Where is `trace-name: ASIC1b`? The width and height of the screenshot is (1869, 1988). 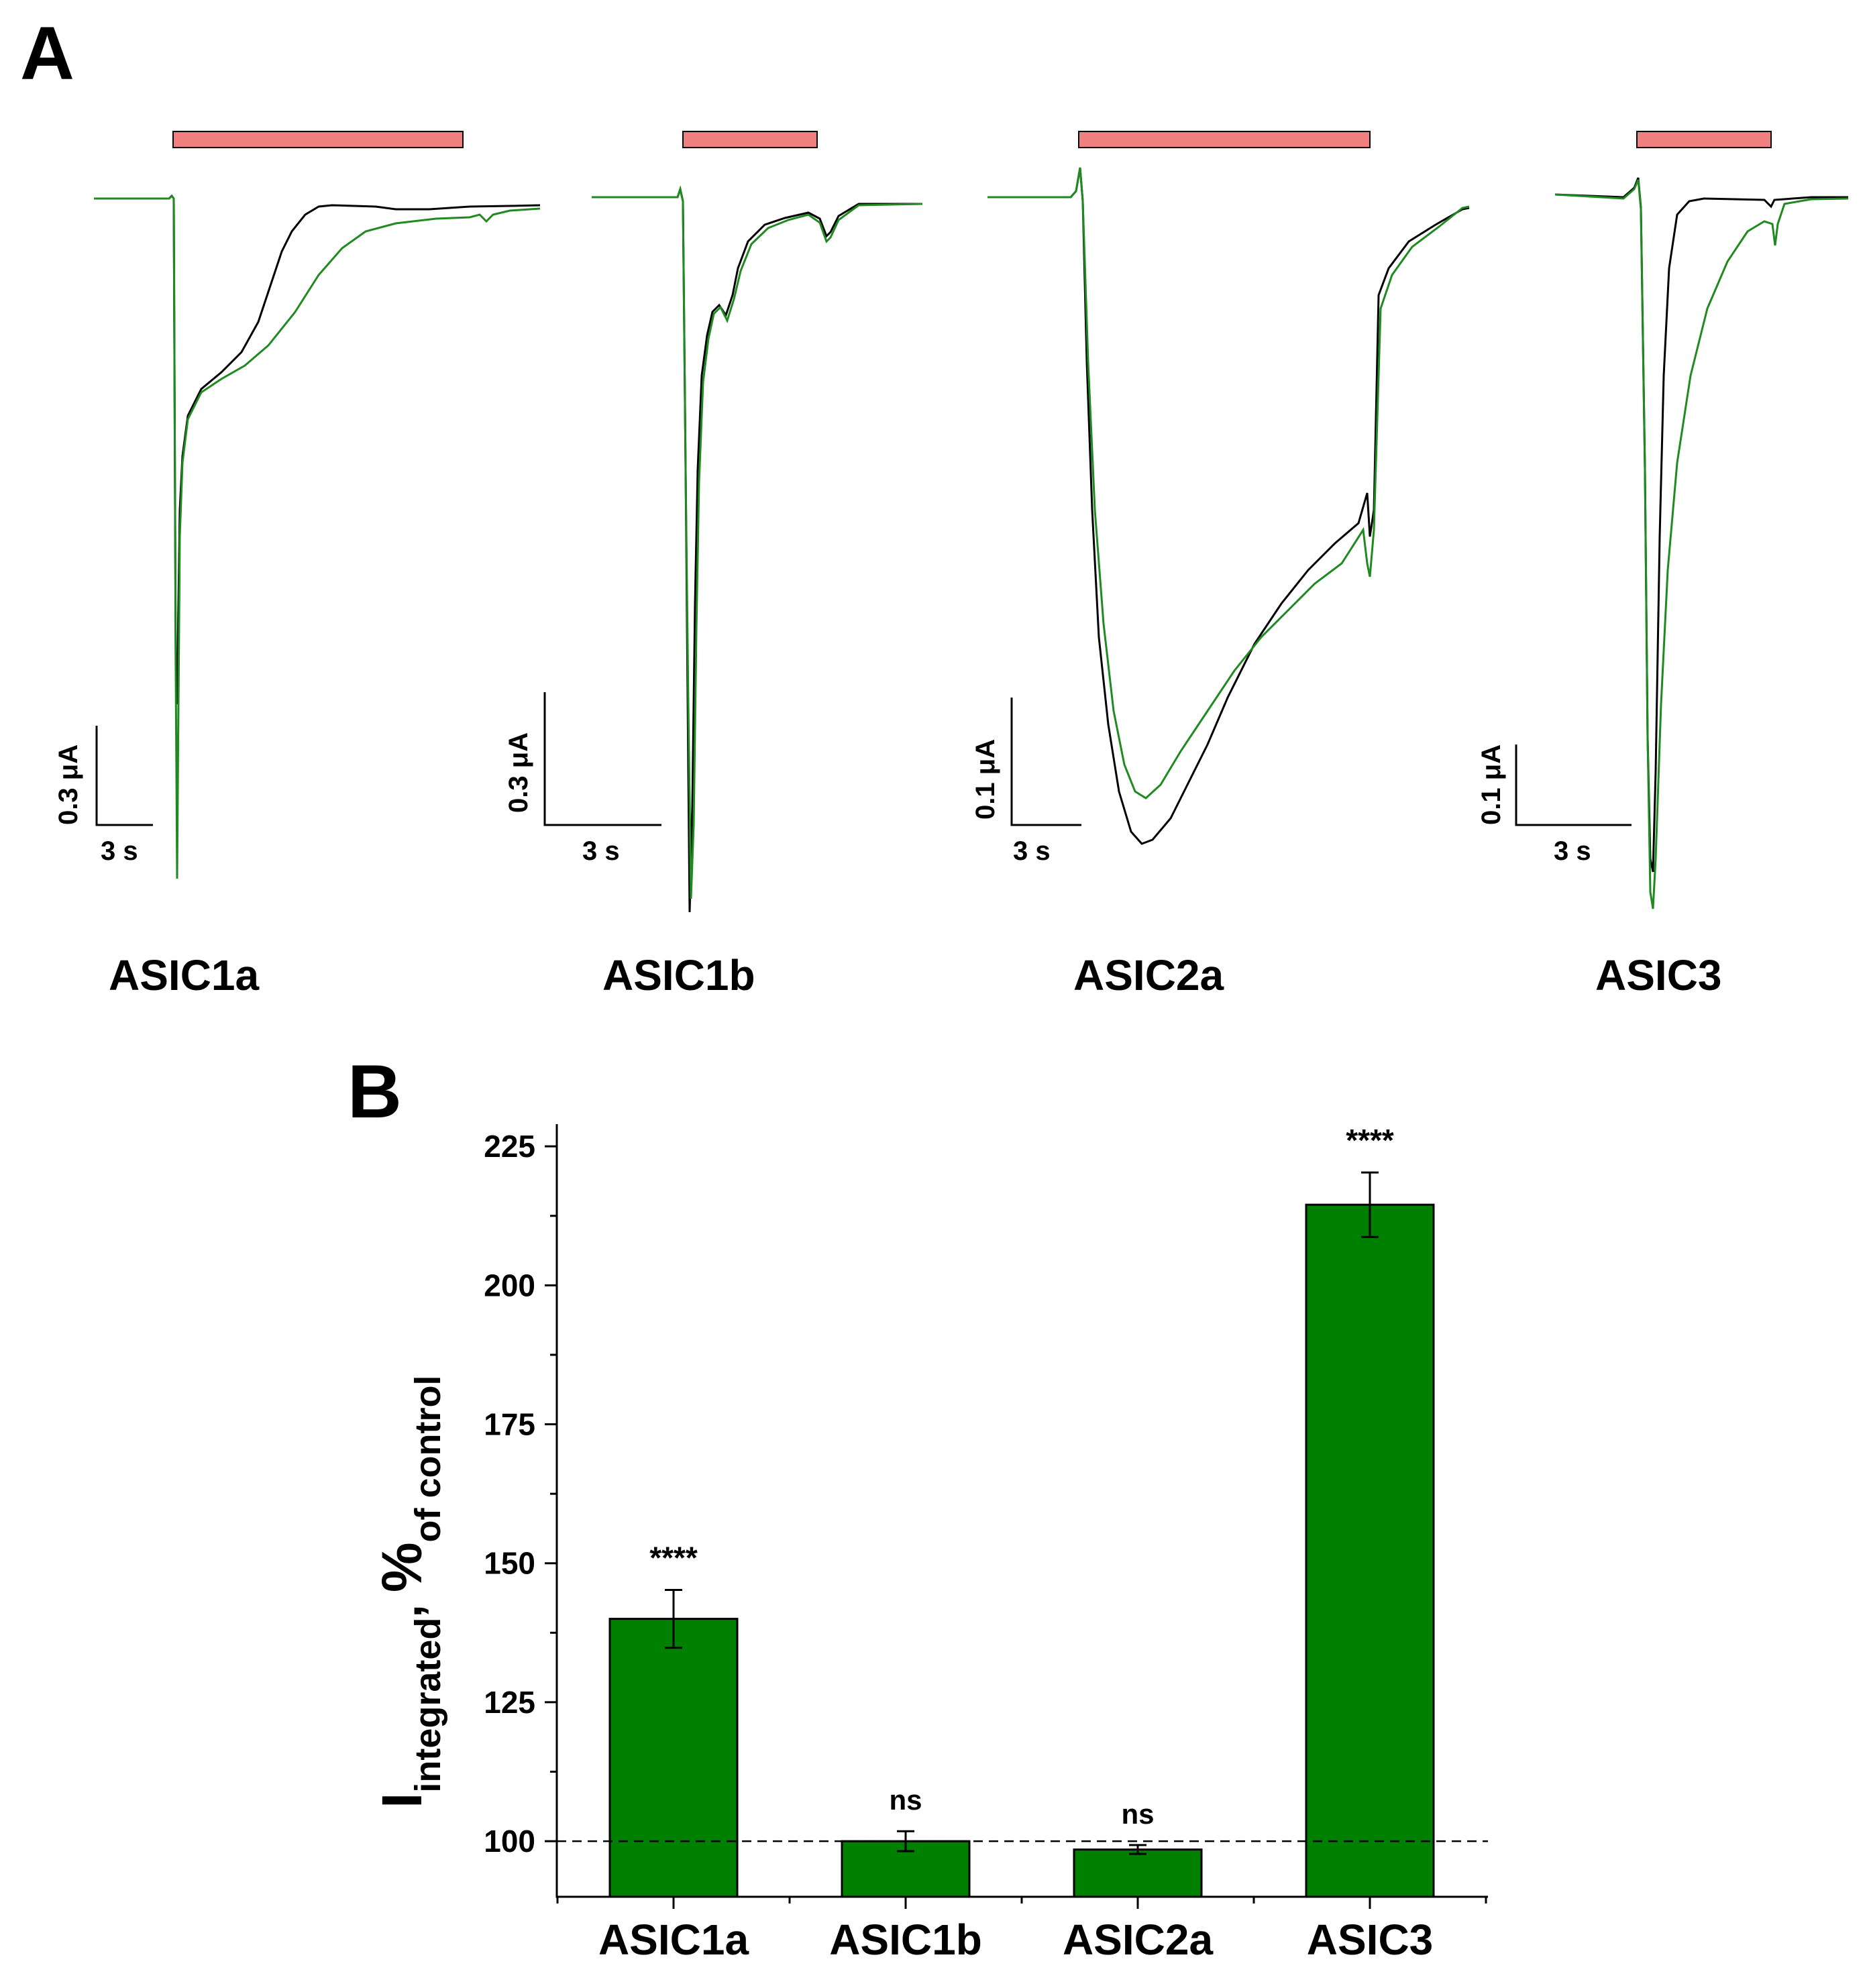
trace-name: ASIC1b is located at coordinates (678, 975).